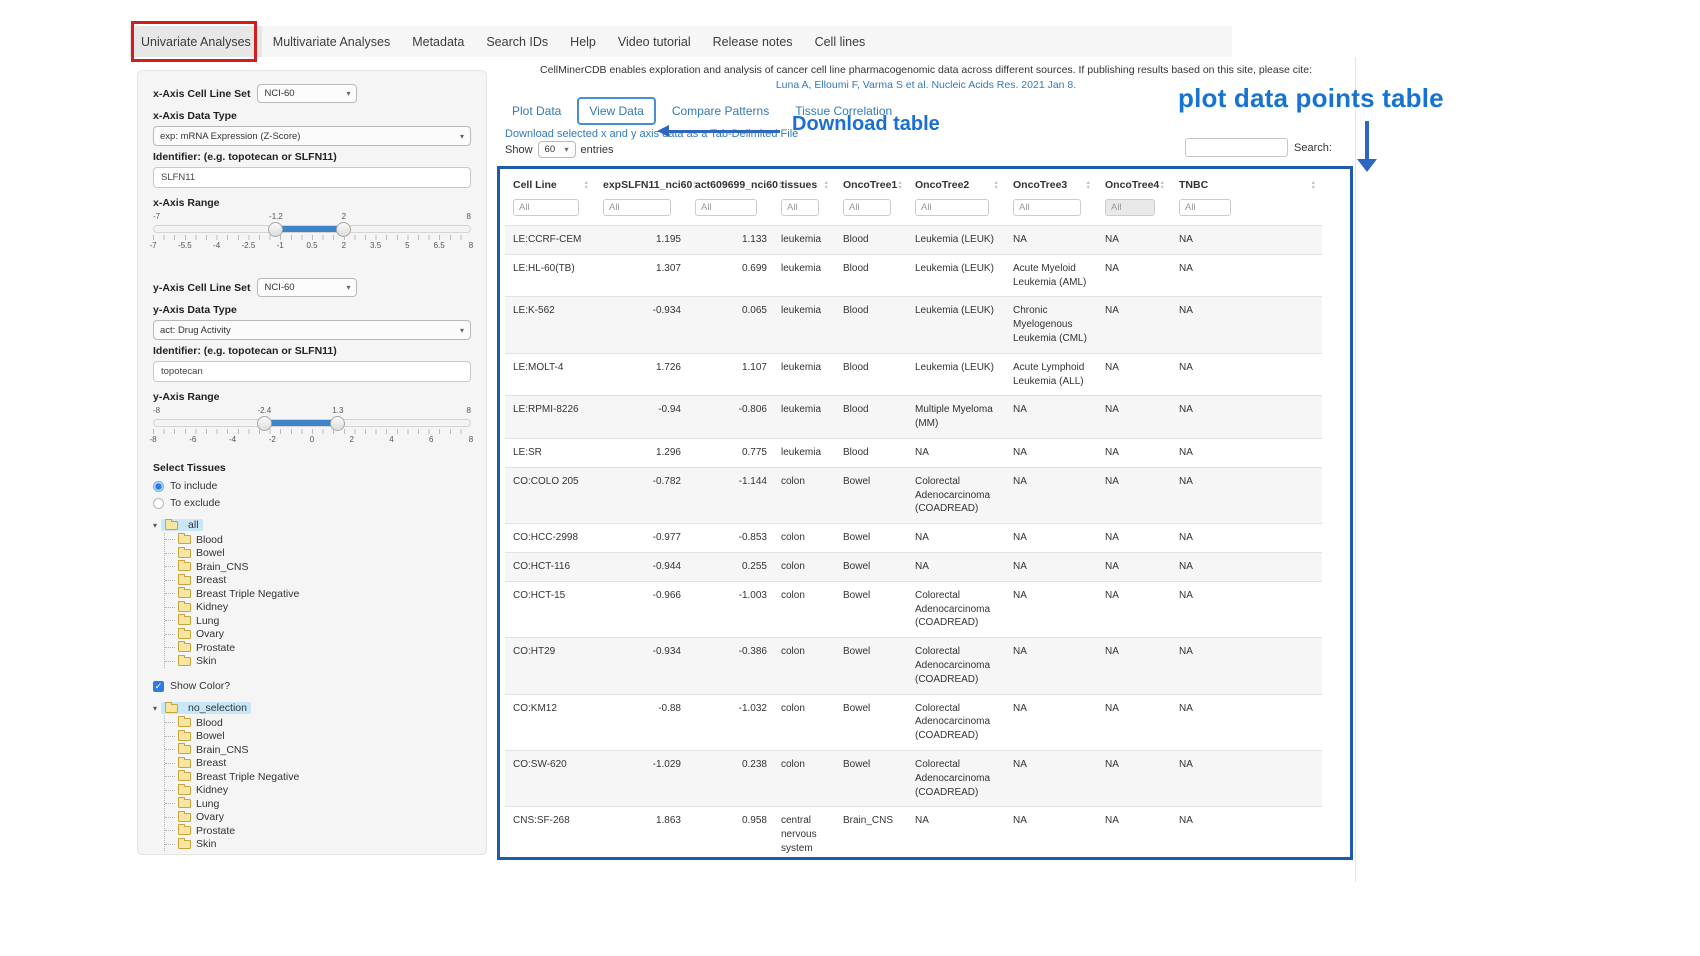 Image resolution: width=1700 pixels, height=956 pixels. What do you see at coordinates (546, 207) in the screenshot?
I see `column-filter-cell-line` at bounding box center [546, 207].